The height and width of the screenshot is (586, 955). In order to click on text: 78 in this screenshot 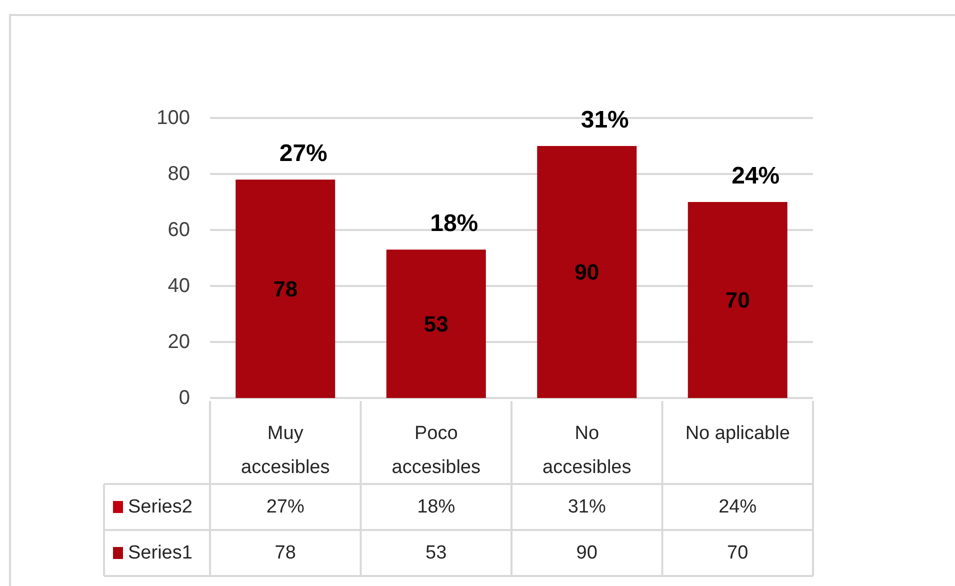, I will do `click(285, 289)`.